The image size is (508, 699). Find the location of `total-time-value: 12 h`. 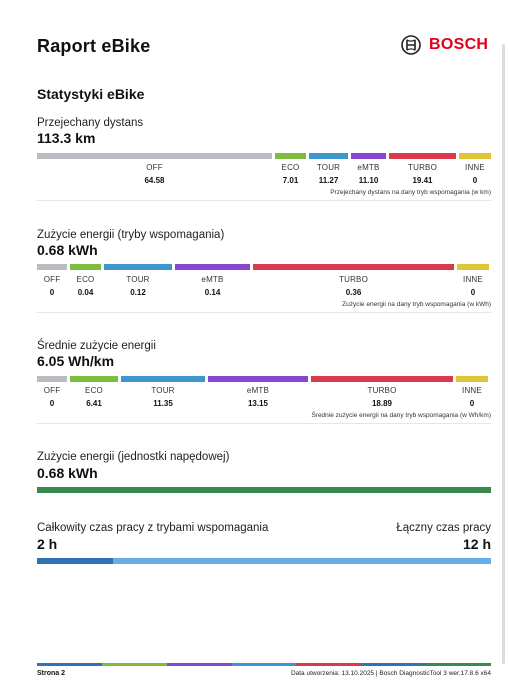

total-time-value: 12 h is located at coordinates (476, 544).